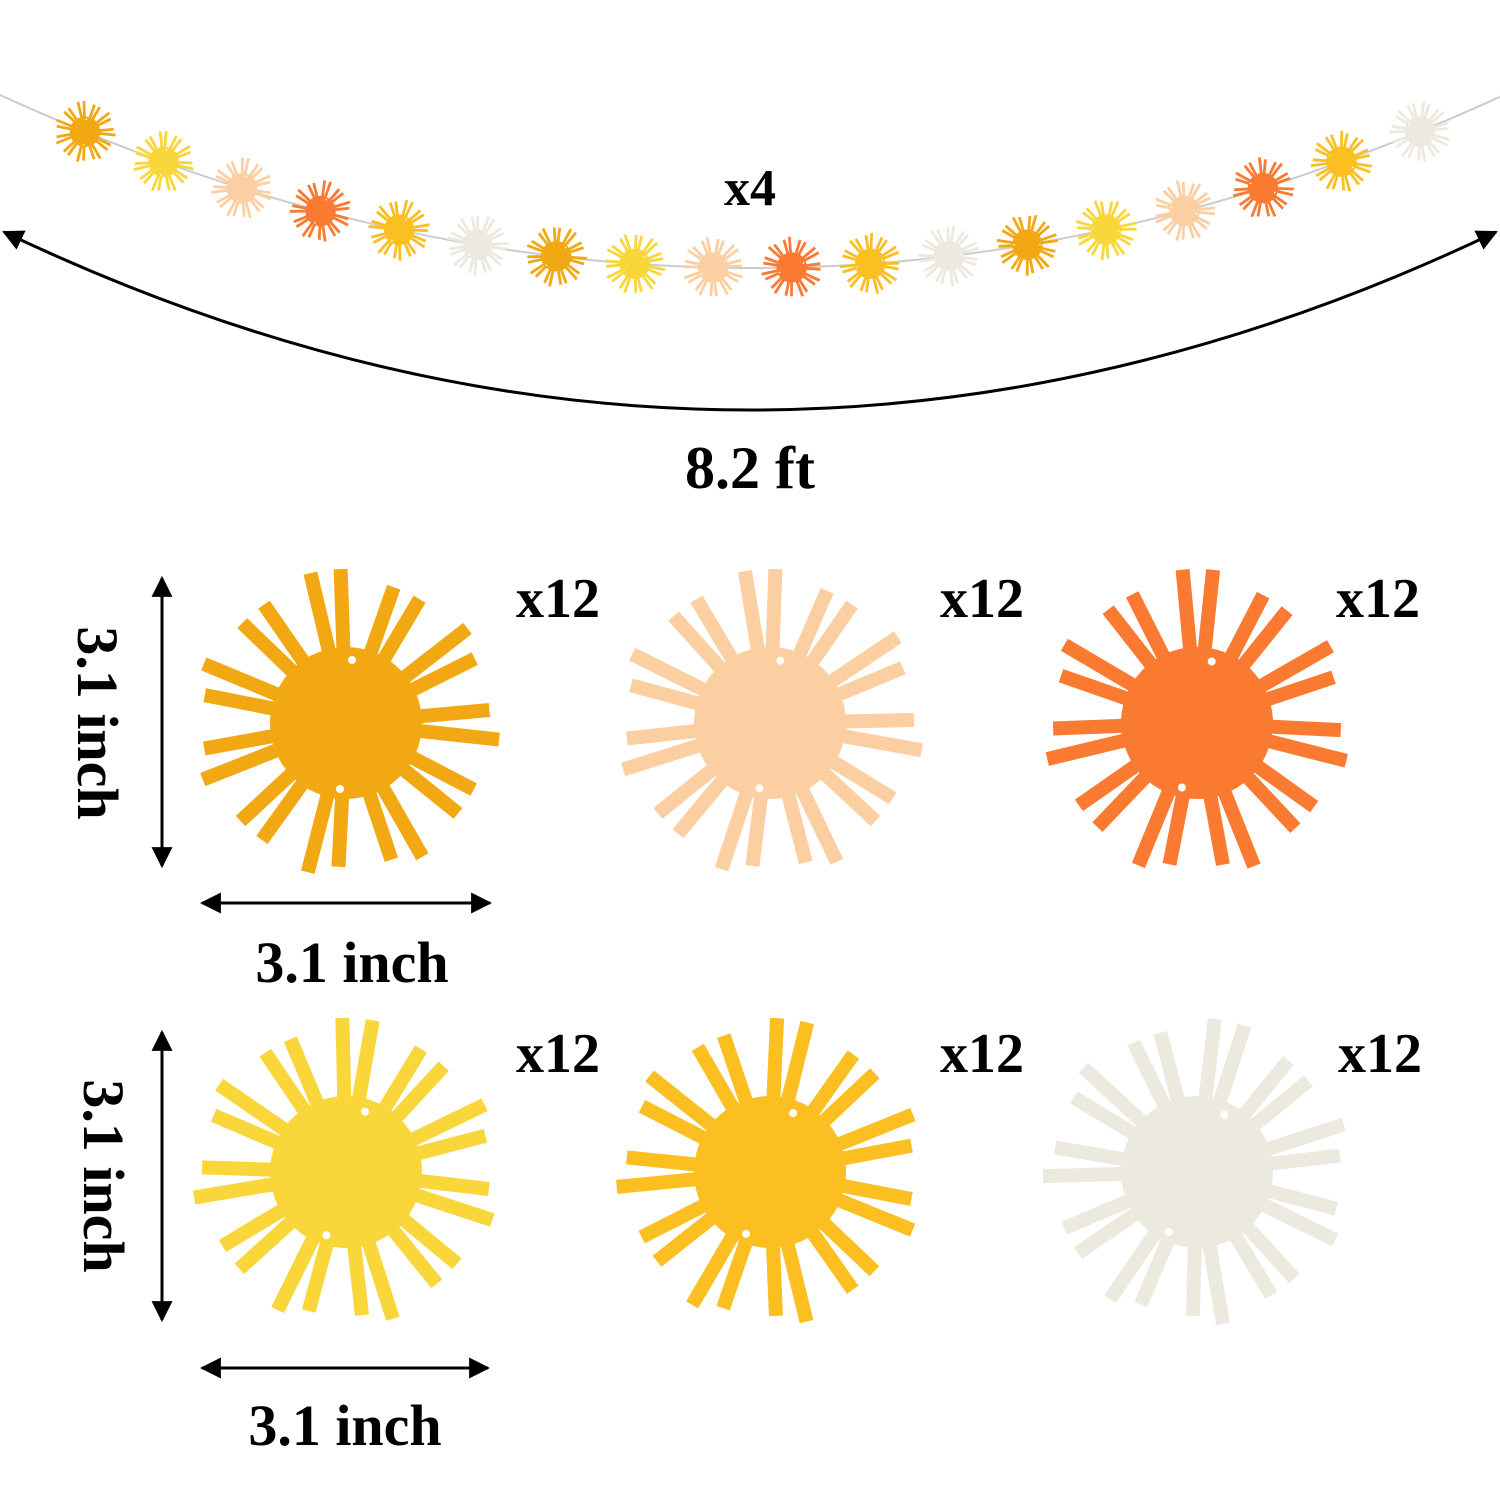 Image resolution: width=1500 pixels, height=1500 pixels. I want to click on garland-count: x4, so click(750, 188).